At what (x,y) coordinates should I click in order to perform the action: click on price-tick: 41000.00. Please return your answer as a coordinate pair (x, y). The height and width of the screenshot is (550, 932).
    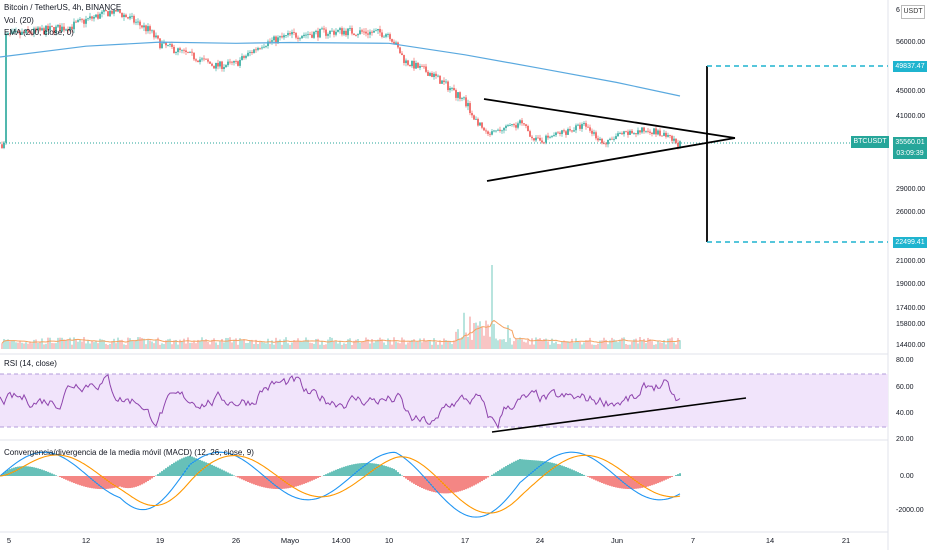
    Looking at the image, I should click on (910, 116).